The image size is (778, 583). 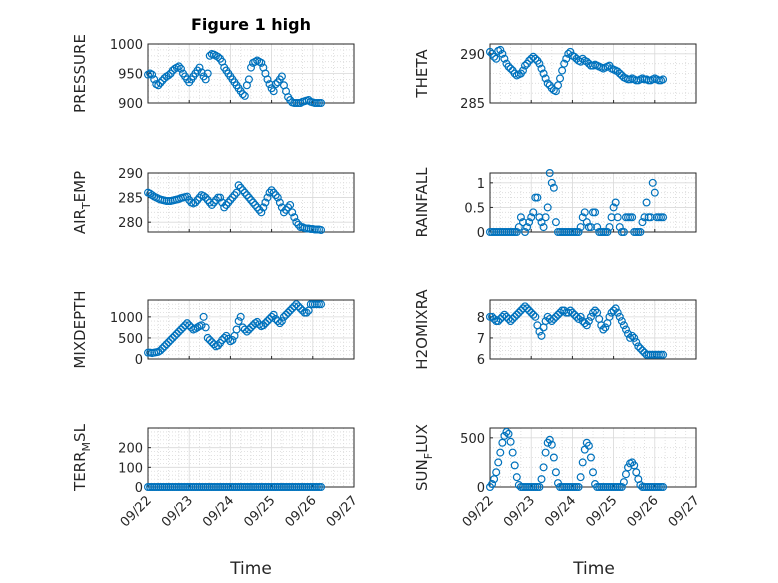 What do you see at coordinates (82, 457) in the screenshot?
I see `y-axis-label: TERRMSL` at bounding box center [82, 457].